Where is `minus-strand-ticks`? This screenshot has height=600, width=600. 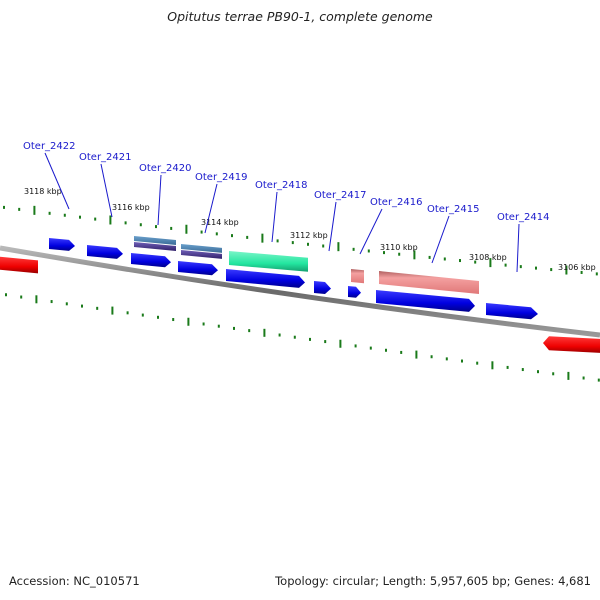
minus-strand-ticks is located at coordinates (302, 337).